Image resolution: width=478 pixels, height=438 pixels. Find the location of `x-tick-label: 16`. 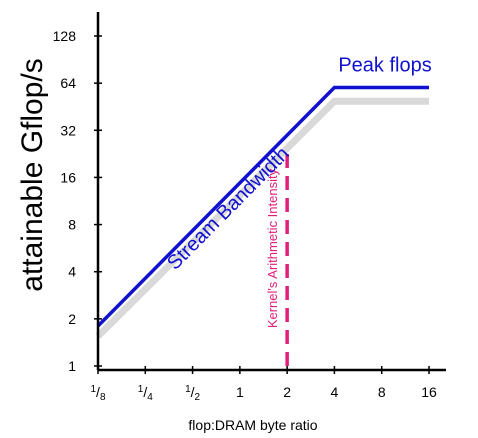

x-tick-label: 16 is located at coordinates (429, 392).